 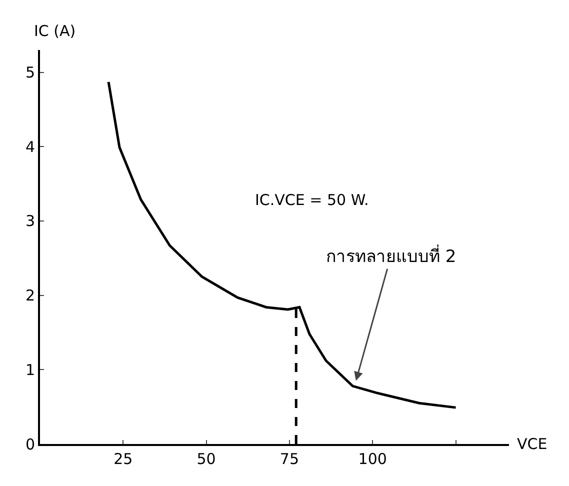 What do you see at coordinates (30, 295) in the screenshot?
I see `y-tick-label: 2` at bounding box center [30, 295].